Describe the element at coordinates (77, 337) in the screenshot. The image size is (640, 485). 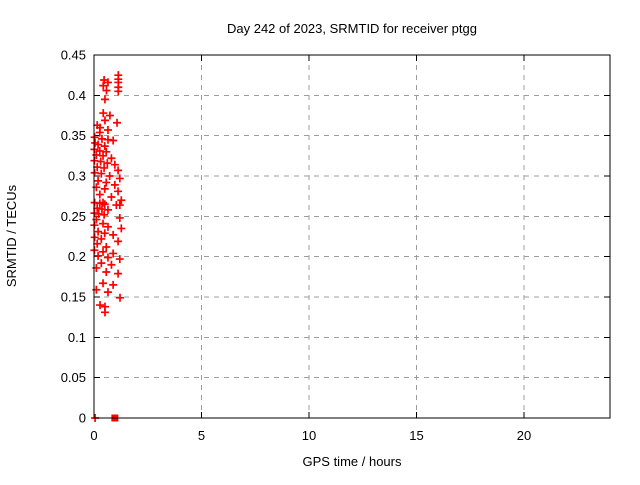
I see `y-tick-label: 0.1` at that location.